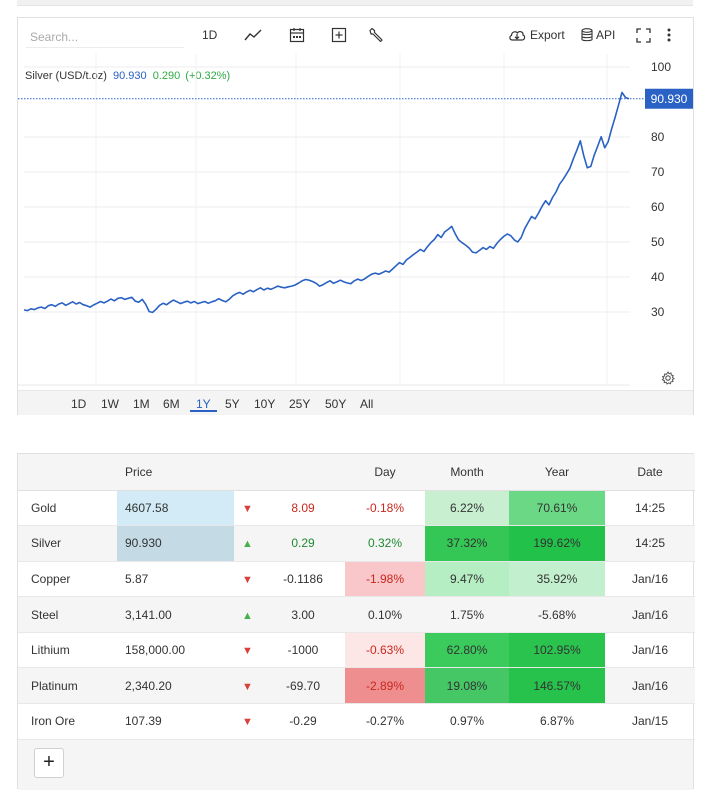  I want to click on legend-pct: (+0.32%), so click(208, 76).